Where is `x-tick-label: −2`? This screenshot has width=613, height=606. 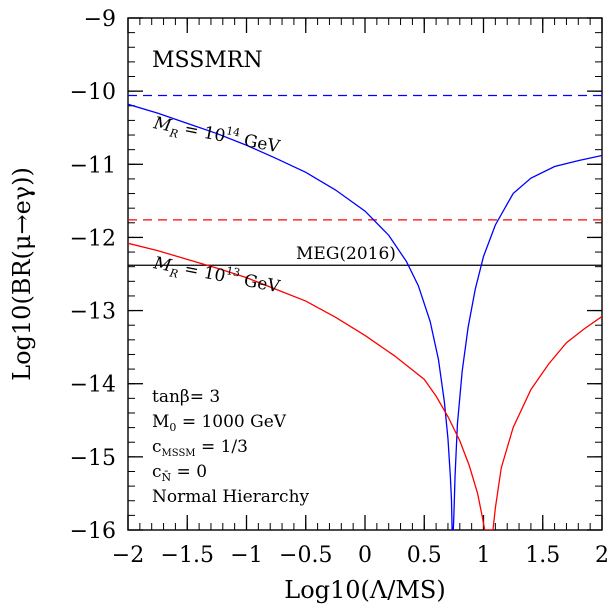
x-tick-label: −2 is located at coordinates (128, 555).